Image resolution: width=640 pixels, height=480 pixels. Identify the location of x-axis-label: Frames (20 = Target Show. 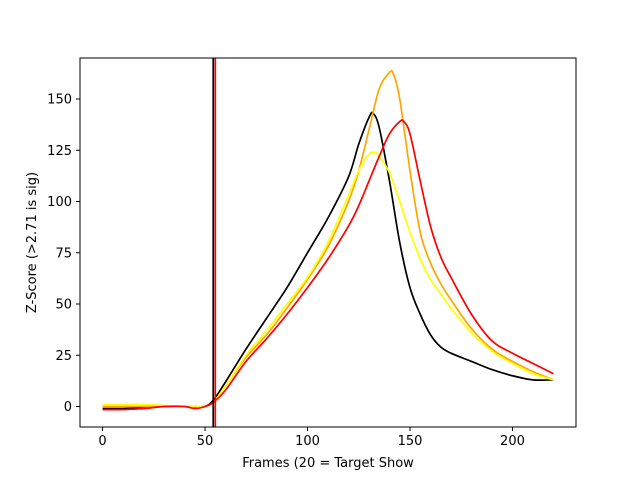
(328, 463).